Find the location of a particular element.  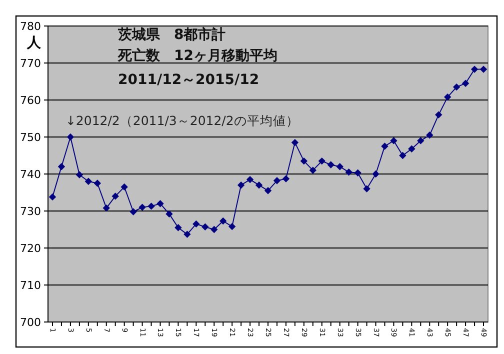

annotation: 2011/12～2015/12 is located at coordinates (189, 80).